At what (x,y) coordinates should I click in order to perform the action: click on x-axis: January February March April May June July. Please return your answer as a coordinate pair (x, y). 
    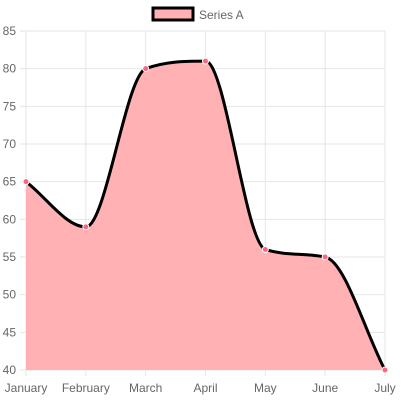
    Looking at the image, I should click on (200, 388).